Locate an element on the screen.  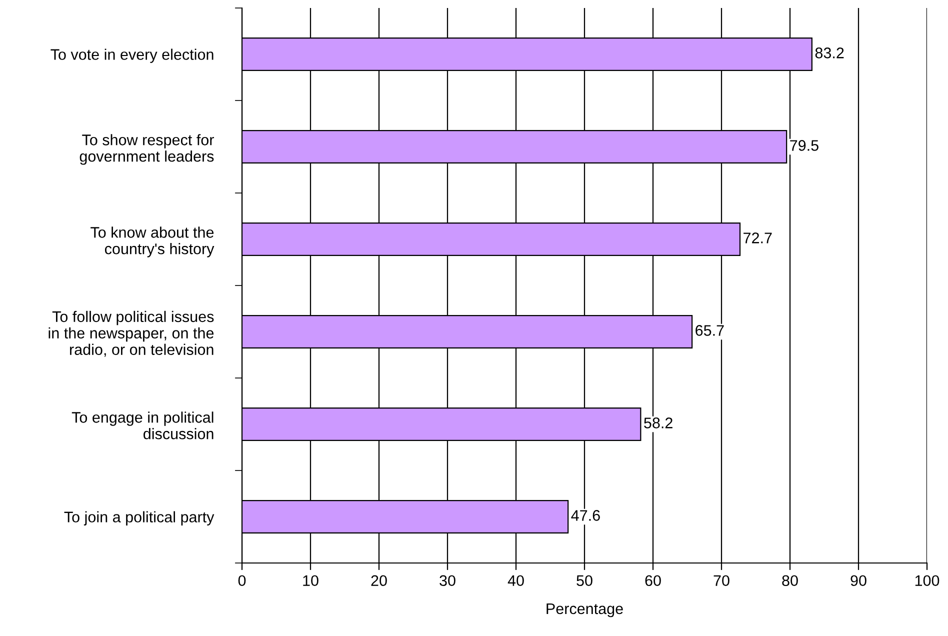
data-label: 58.2 is located at coordinates (658, 423).